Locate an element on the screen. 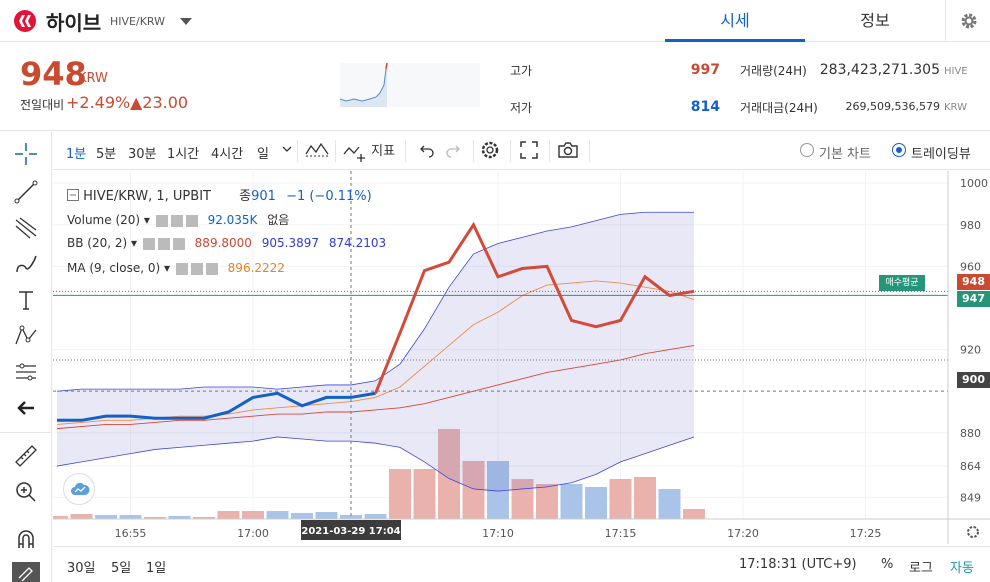 The width and height of the screenshot is (990, 582). y-tick-label: 864 is located at coordinates (970, 466).